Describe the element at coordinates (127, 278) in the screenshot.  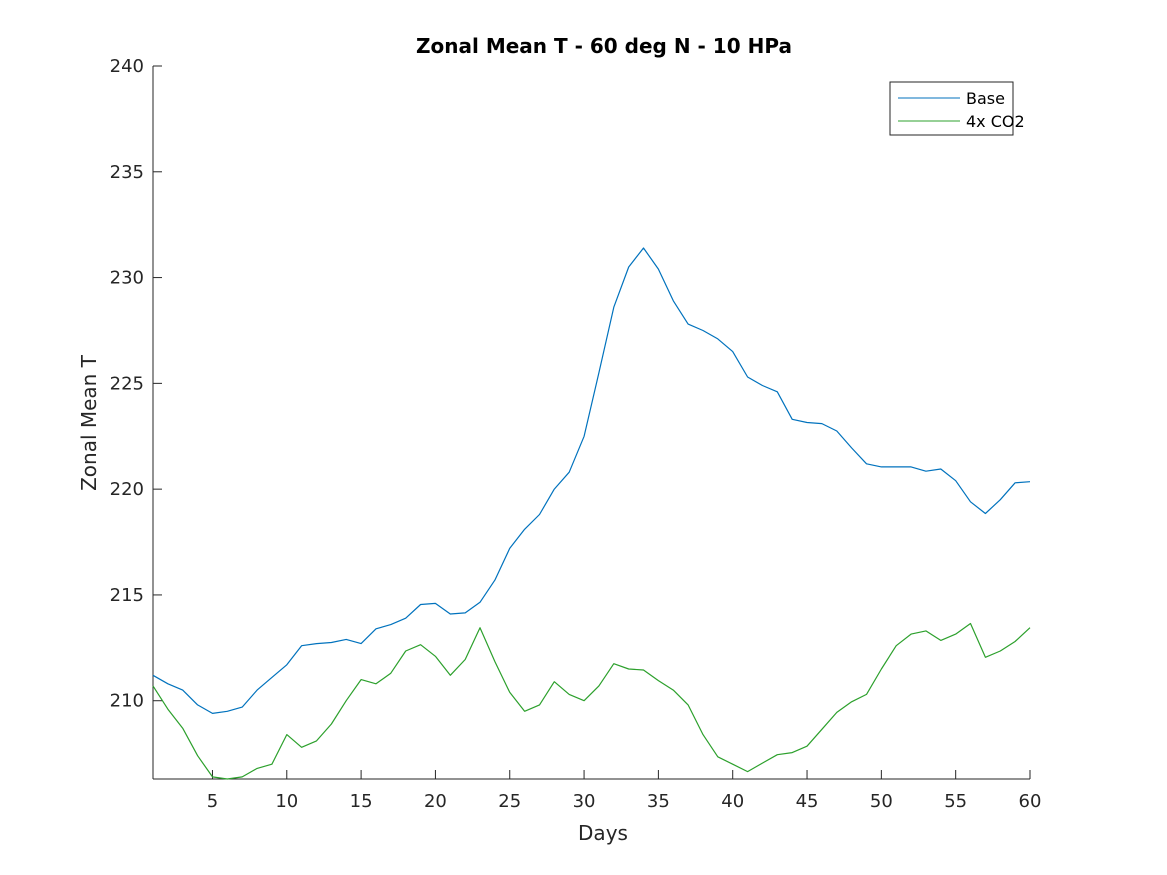
I see `y-tick-label: 230` at that location.